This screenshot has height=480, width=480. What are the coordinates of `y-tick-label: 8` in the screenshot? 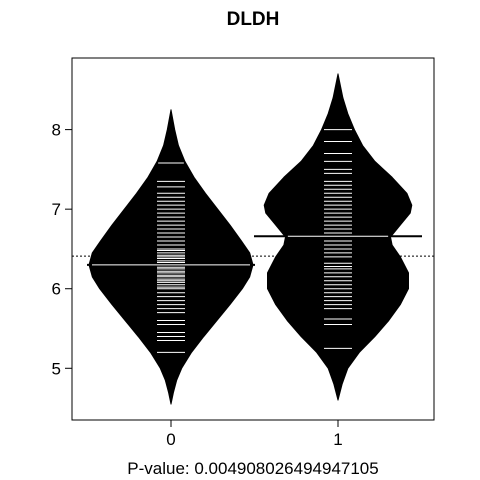 It's located at (56, 130).